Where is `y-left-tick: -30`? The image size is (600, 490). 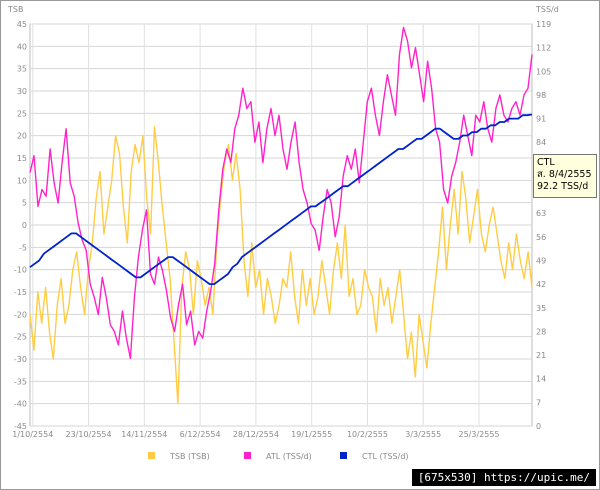 y-left-tick: -30 is located at coordinates (20, 359).